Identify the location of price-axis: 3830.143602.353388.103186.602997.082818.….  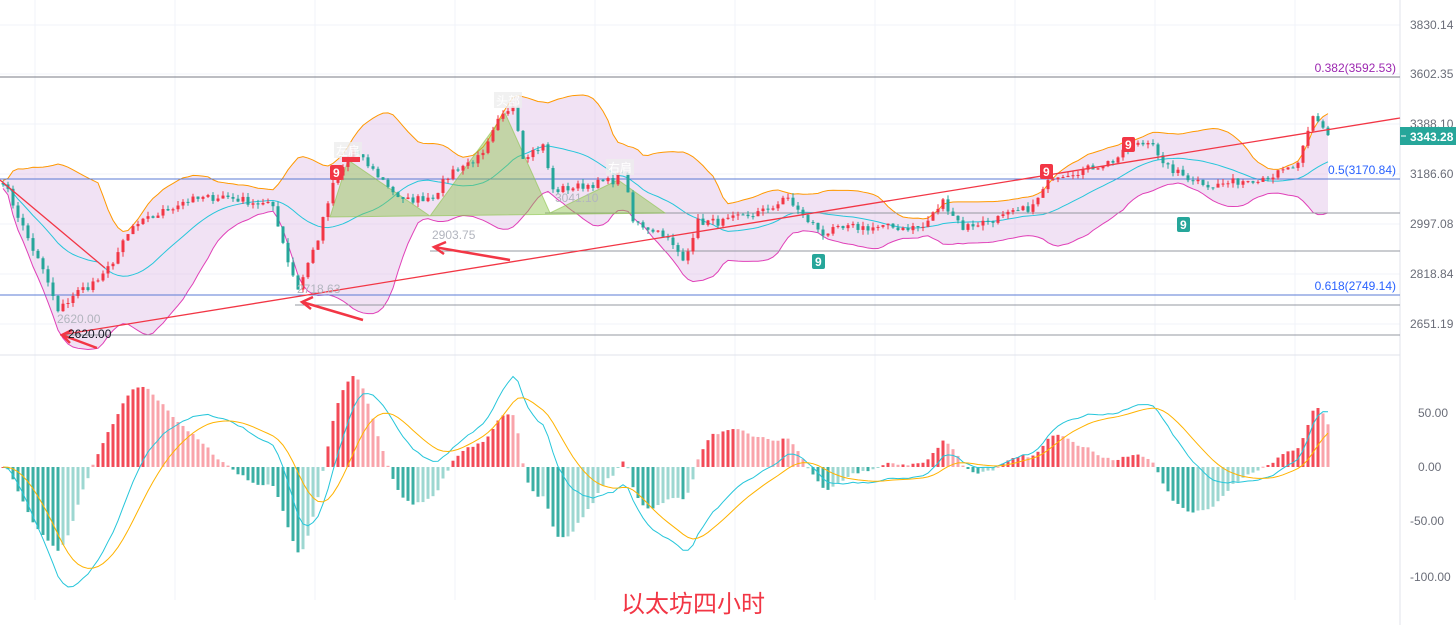
(1432, 301).